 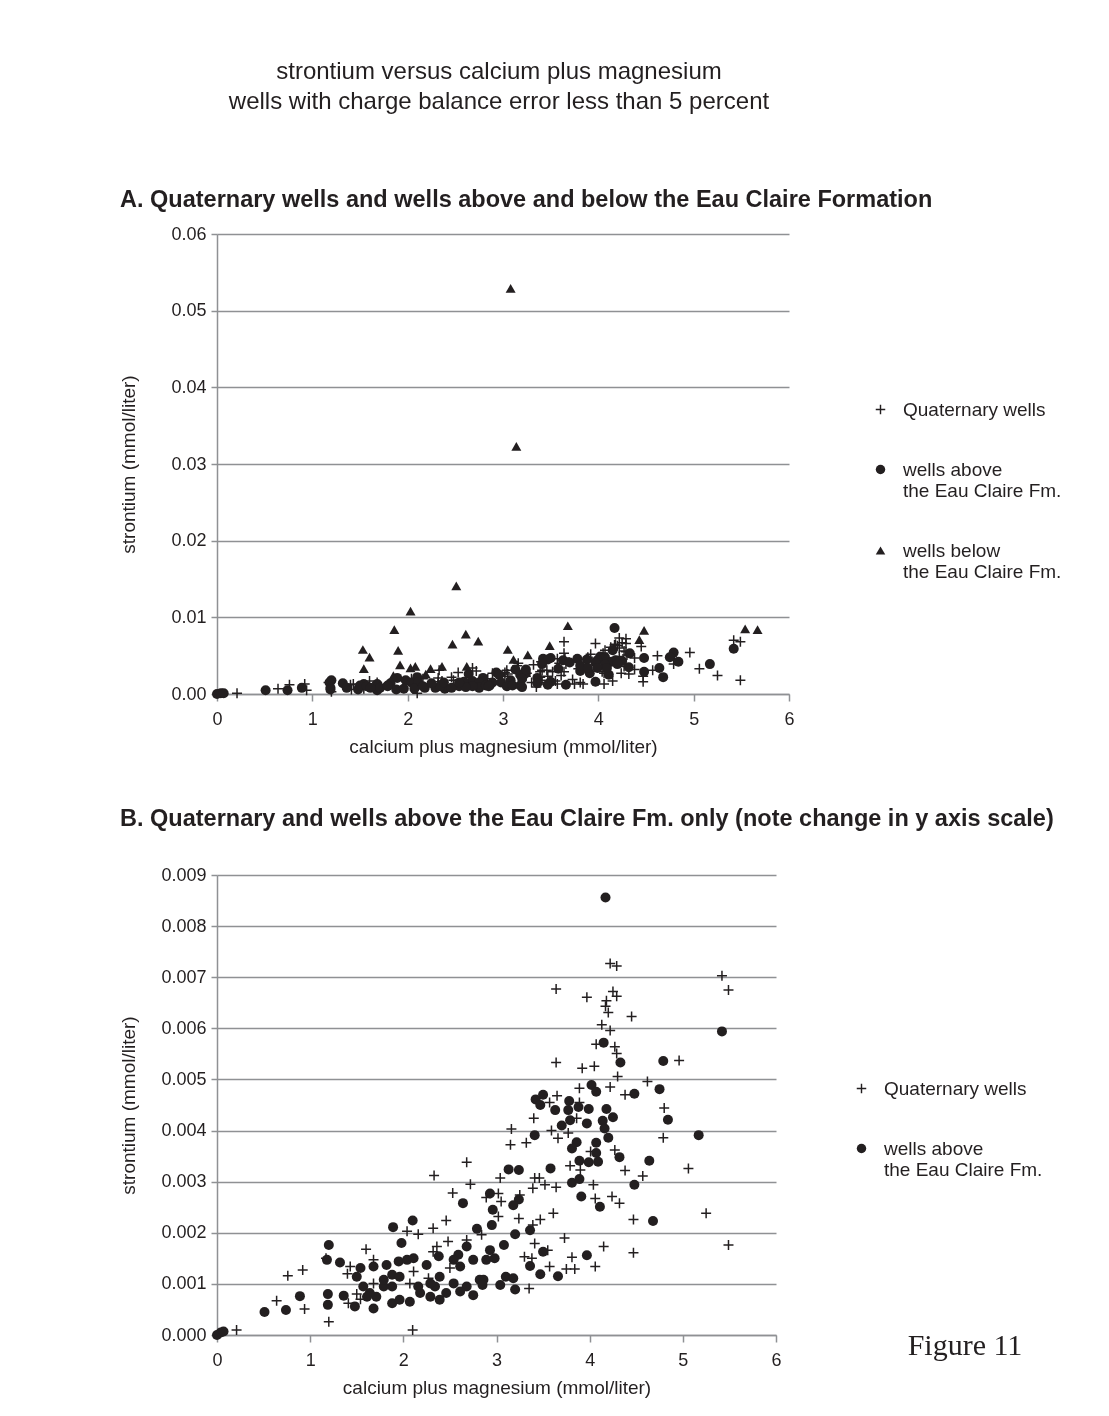 I want to click on y-tick-label: 0.02, so click(x=189, y=540).